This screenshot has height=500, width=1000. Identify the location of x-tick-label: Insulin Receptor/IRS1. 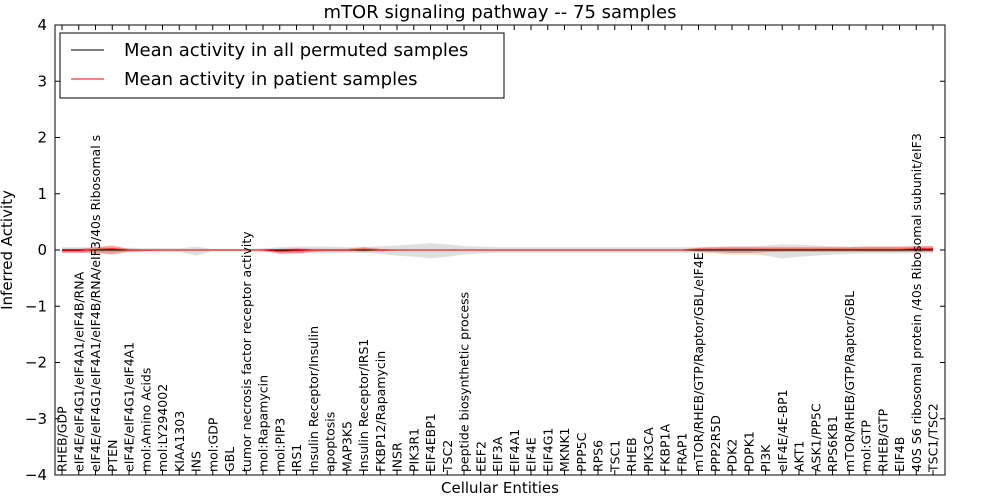
(363, 405).